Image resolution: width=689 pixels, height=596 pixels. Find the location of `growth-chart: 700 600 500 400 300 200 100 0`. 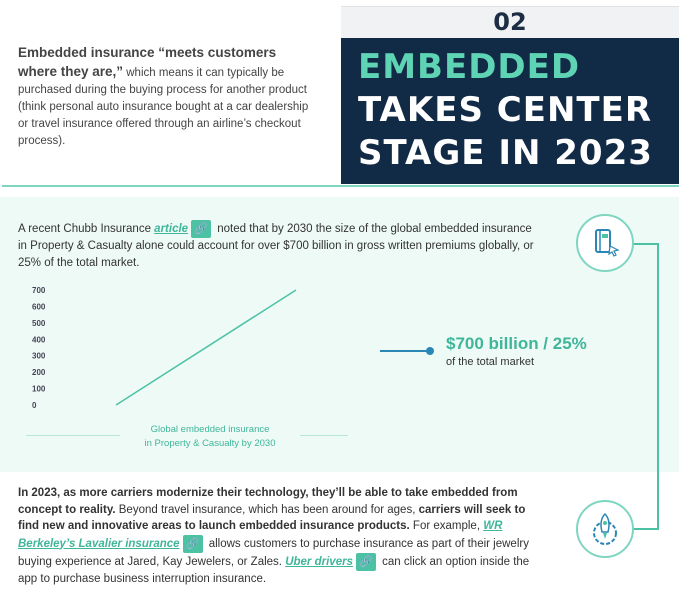

growth-chart: 700 600 500 400 300 200 100 0 is located at coordinates (164, 348).